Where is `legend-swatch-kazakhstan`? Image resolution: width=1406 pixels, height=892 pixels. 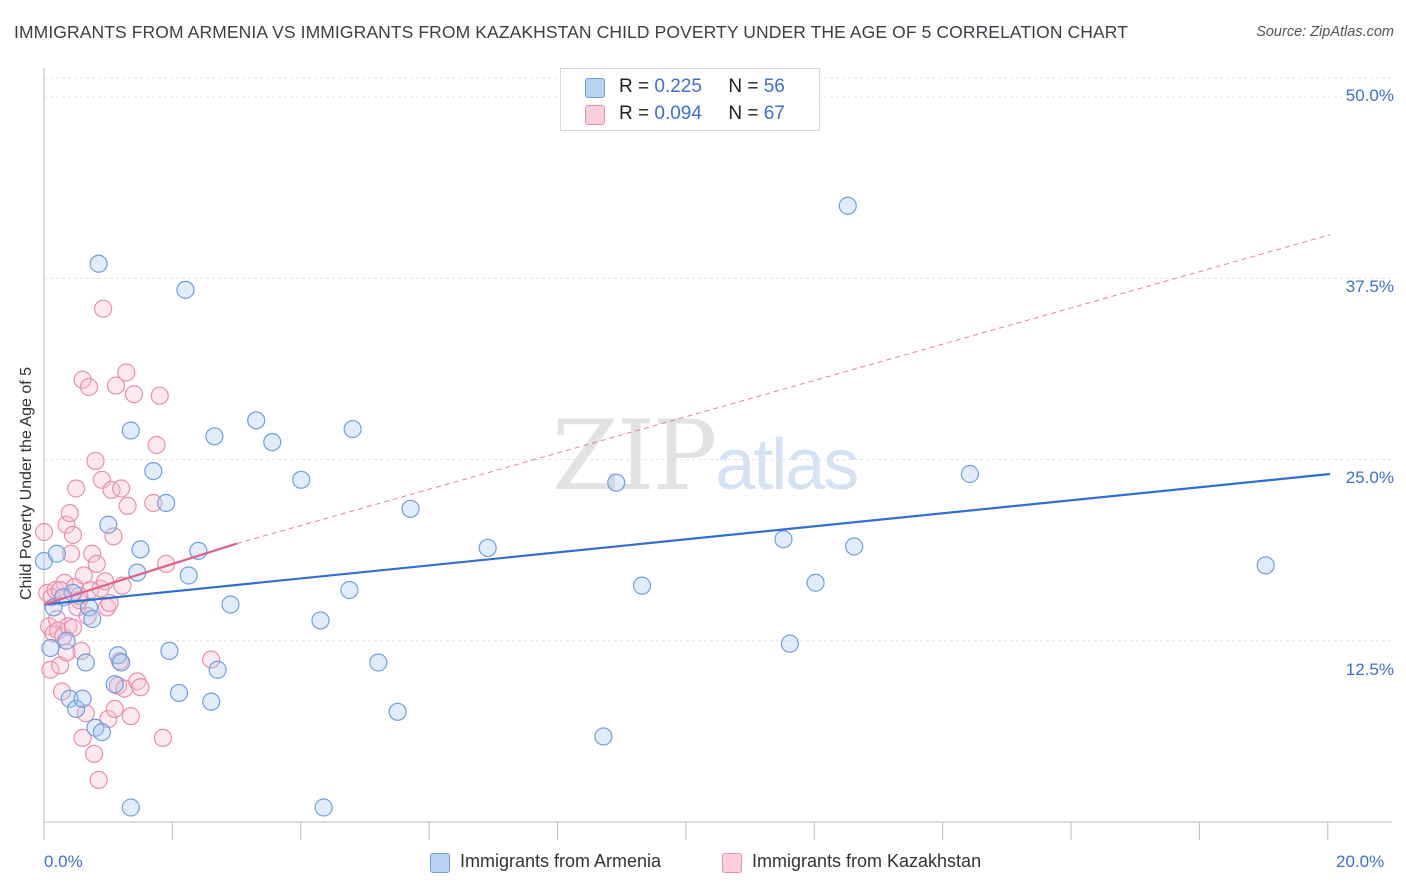
legend-swatch-kazakhstan is located at coordinates (595, 115).